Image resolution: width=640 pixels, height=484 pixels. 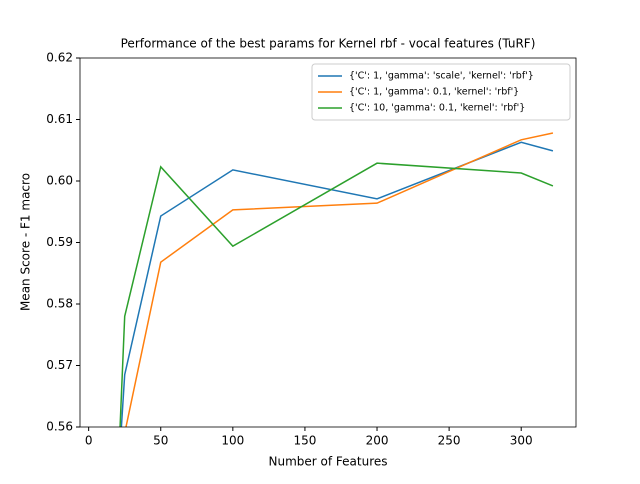 I want to click on x-tick-label: 0, so click(x=89, y=441).